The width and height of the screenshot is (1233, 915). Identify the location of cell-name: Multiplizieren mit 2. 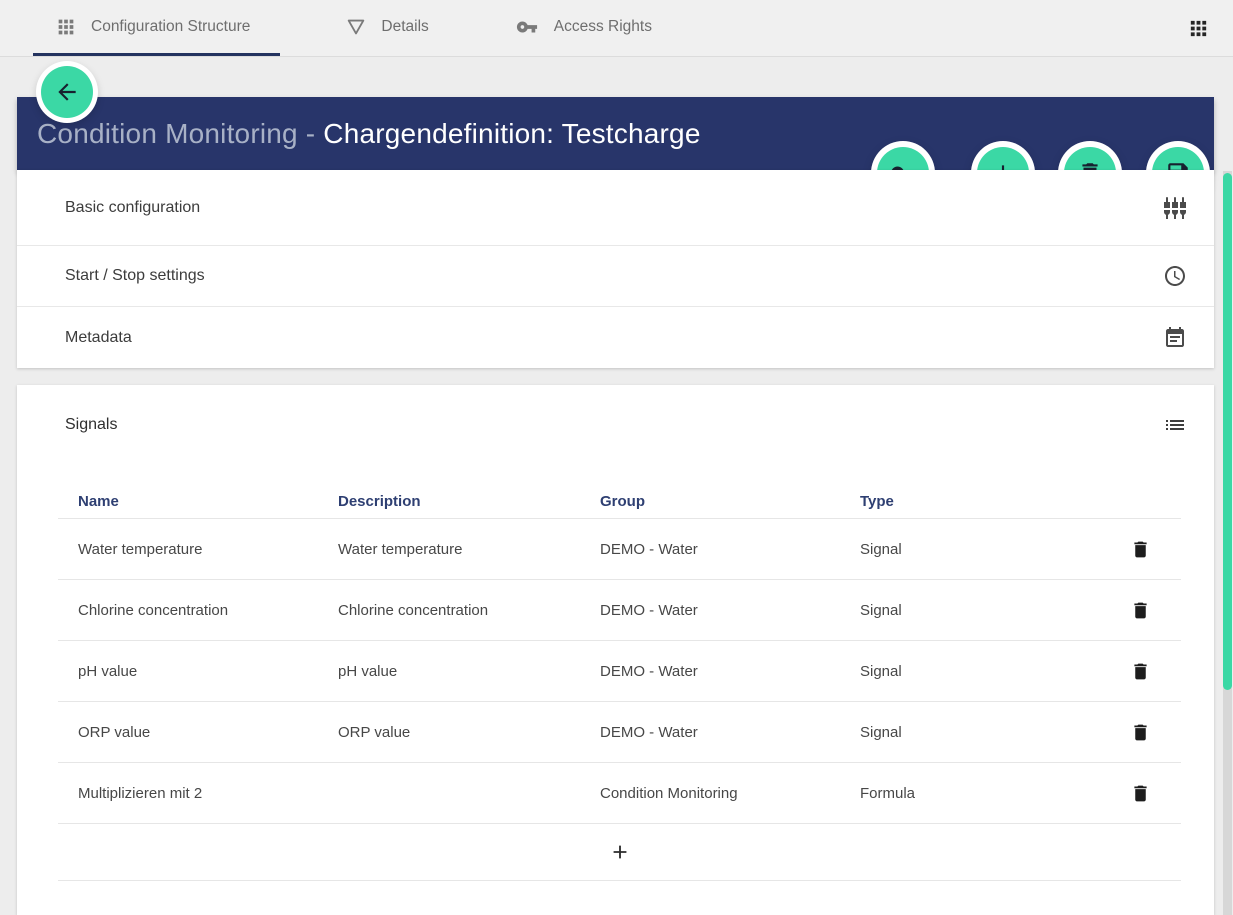
(140, 793).